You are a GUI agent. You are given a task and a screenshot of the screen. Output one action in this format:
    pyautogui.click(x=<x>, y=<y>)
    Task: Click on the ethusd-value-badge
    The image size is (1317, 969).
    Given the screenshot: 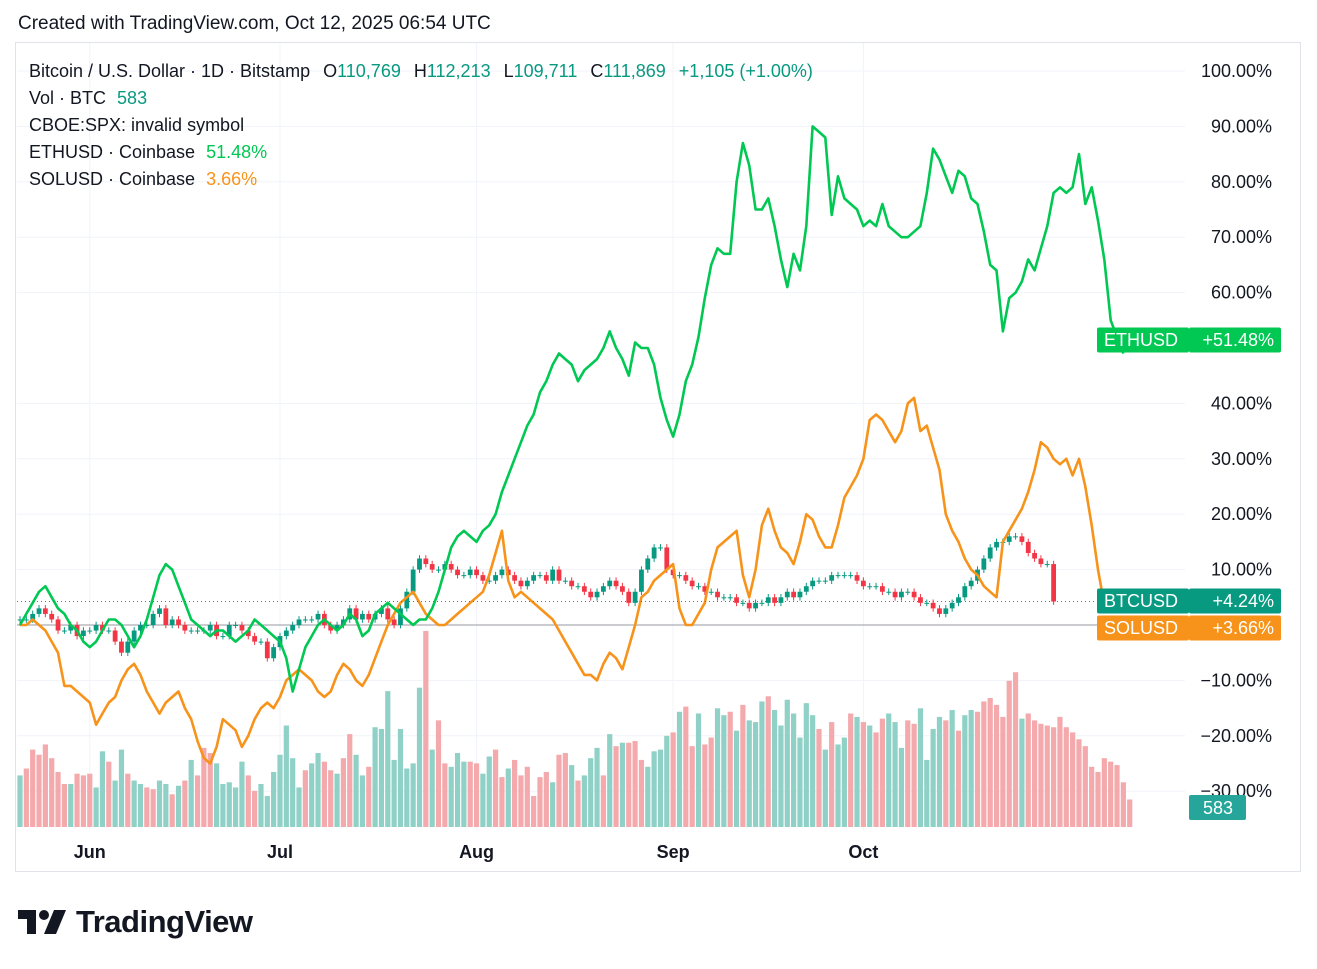 What is the action you would take?
    pyautogui.click(x=1235, y=340)
    